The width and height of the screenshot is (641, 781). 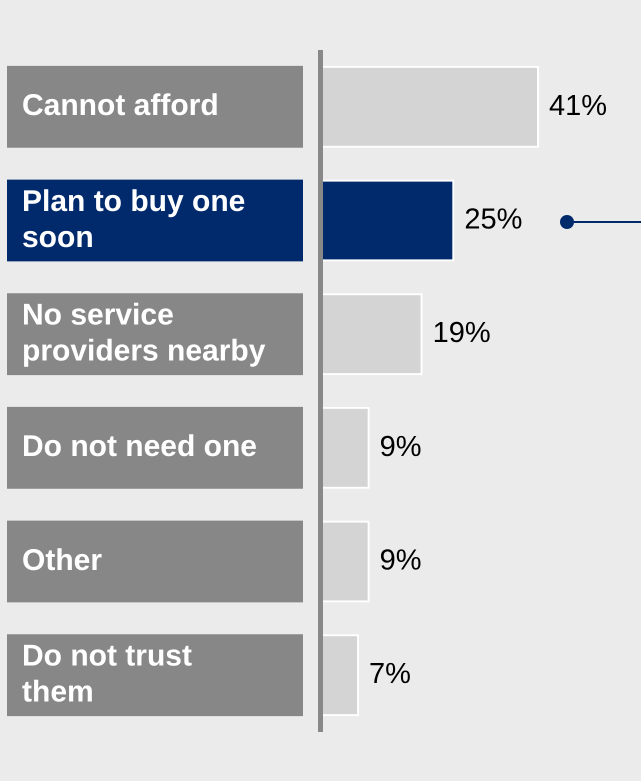 What do you see at coordinates (390, 674) in the screenshot?
I see `data-label: 7%` at bounding box center [390, 674].